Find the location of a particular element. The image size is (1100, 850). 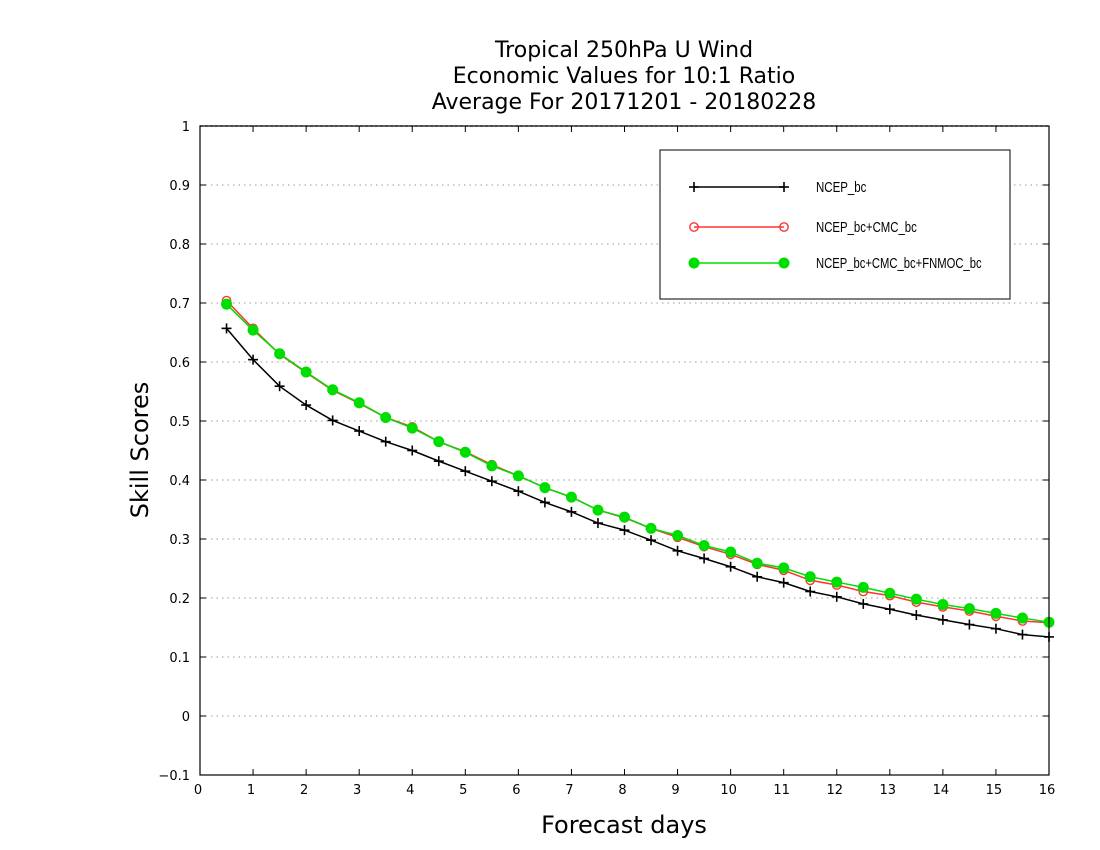

x-tick-label: 1 is located at coordinates (251, 790).